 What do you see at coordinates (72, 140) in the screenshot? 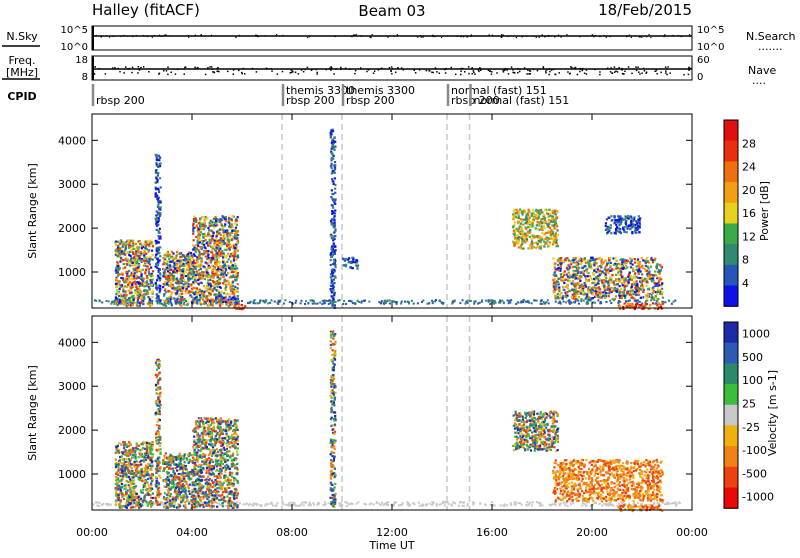
I see `ytick-label: 4000` at bounding box center [72, 140].